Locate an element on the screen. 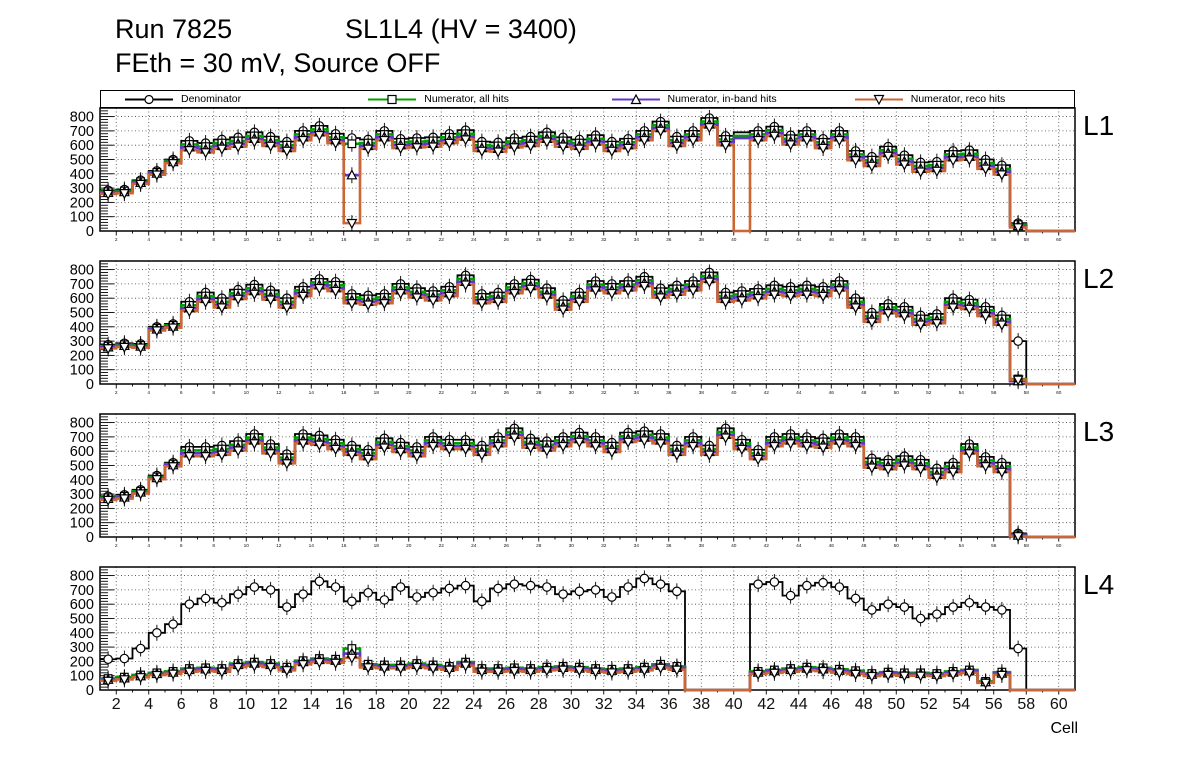 The height and width of the screenshot is (772, 1196). x-tick-label: 12 is located at coordinates (279, 704).